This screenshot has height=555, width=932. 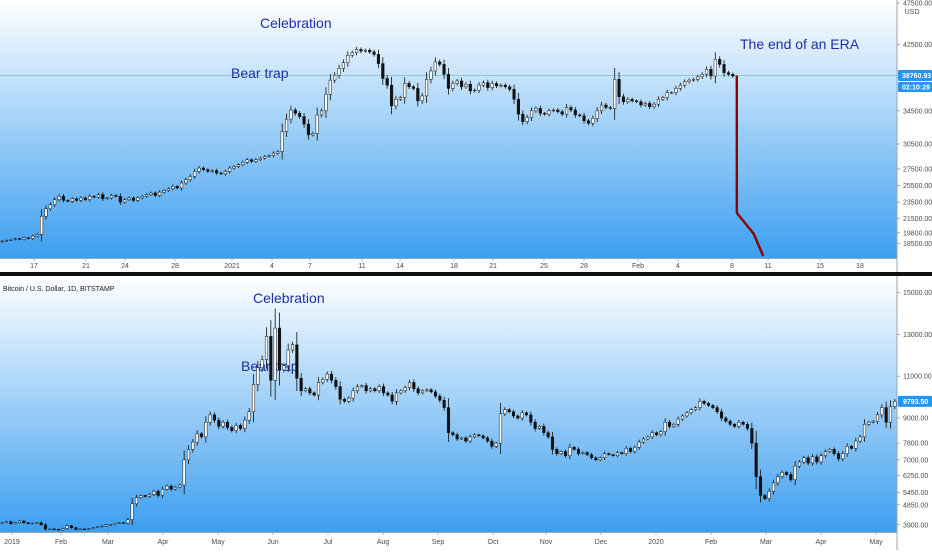 I want to click on top-time-tick-label: 4, so click(x=272, y=266).